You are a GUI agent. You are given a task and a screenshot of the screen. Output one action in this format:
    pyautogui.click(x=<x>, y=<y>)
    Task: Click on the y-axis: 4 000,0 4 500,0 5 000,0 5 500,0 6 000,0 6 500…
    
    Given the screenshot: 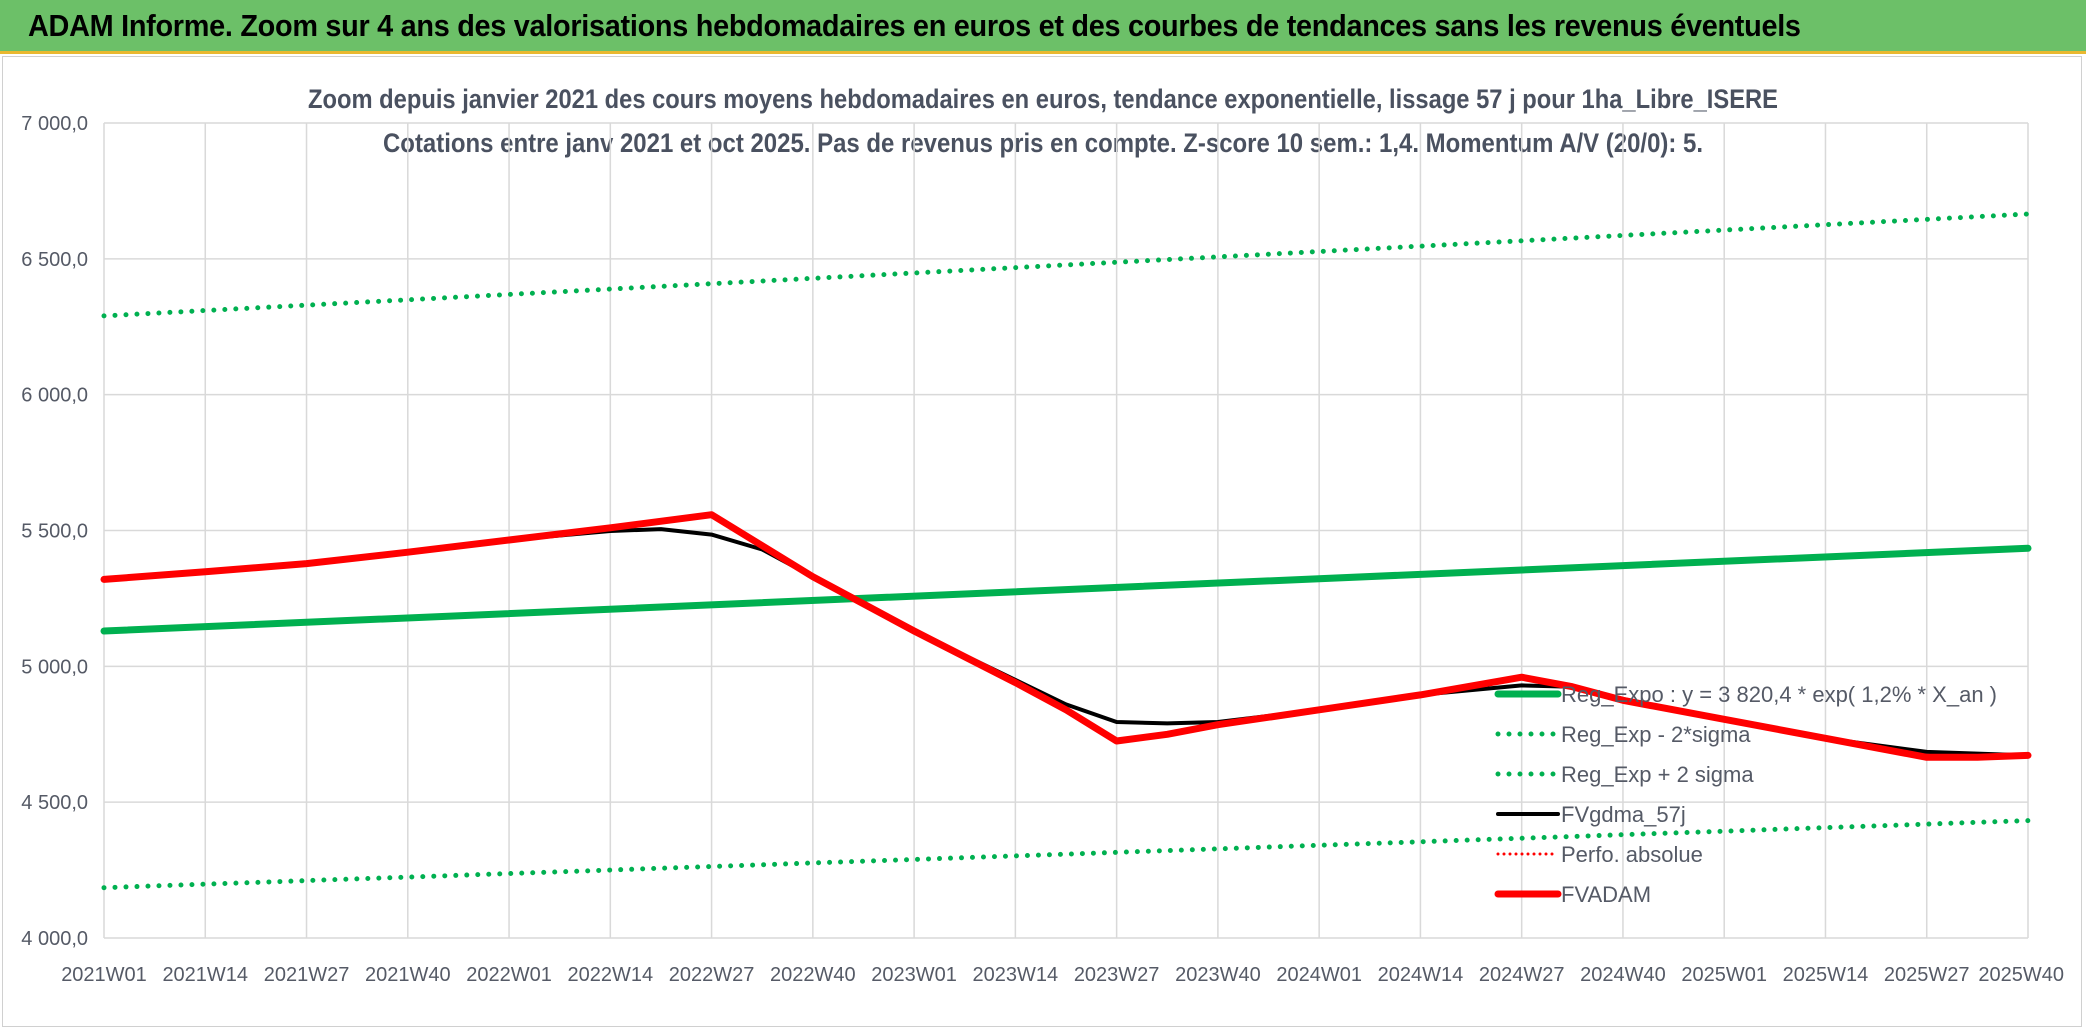 What is the action you would take?
    pyautogui.click(x=54, y=531)
    